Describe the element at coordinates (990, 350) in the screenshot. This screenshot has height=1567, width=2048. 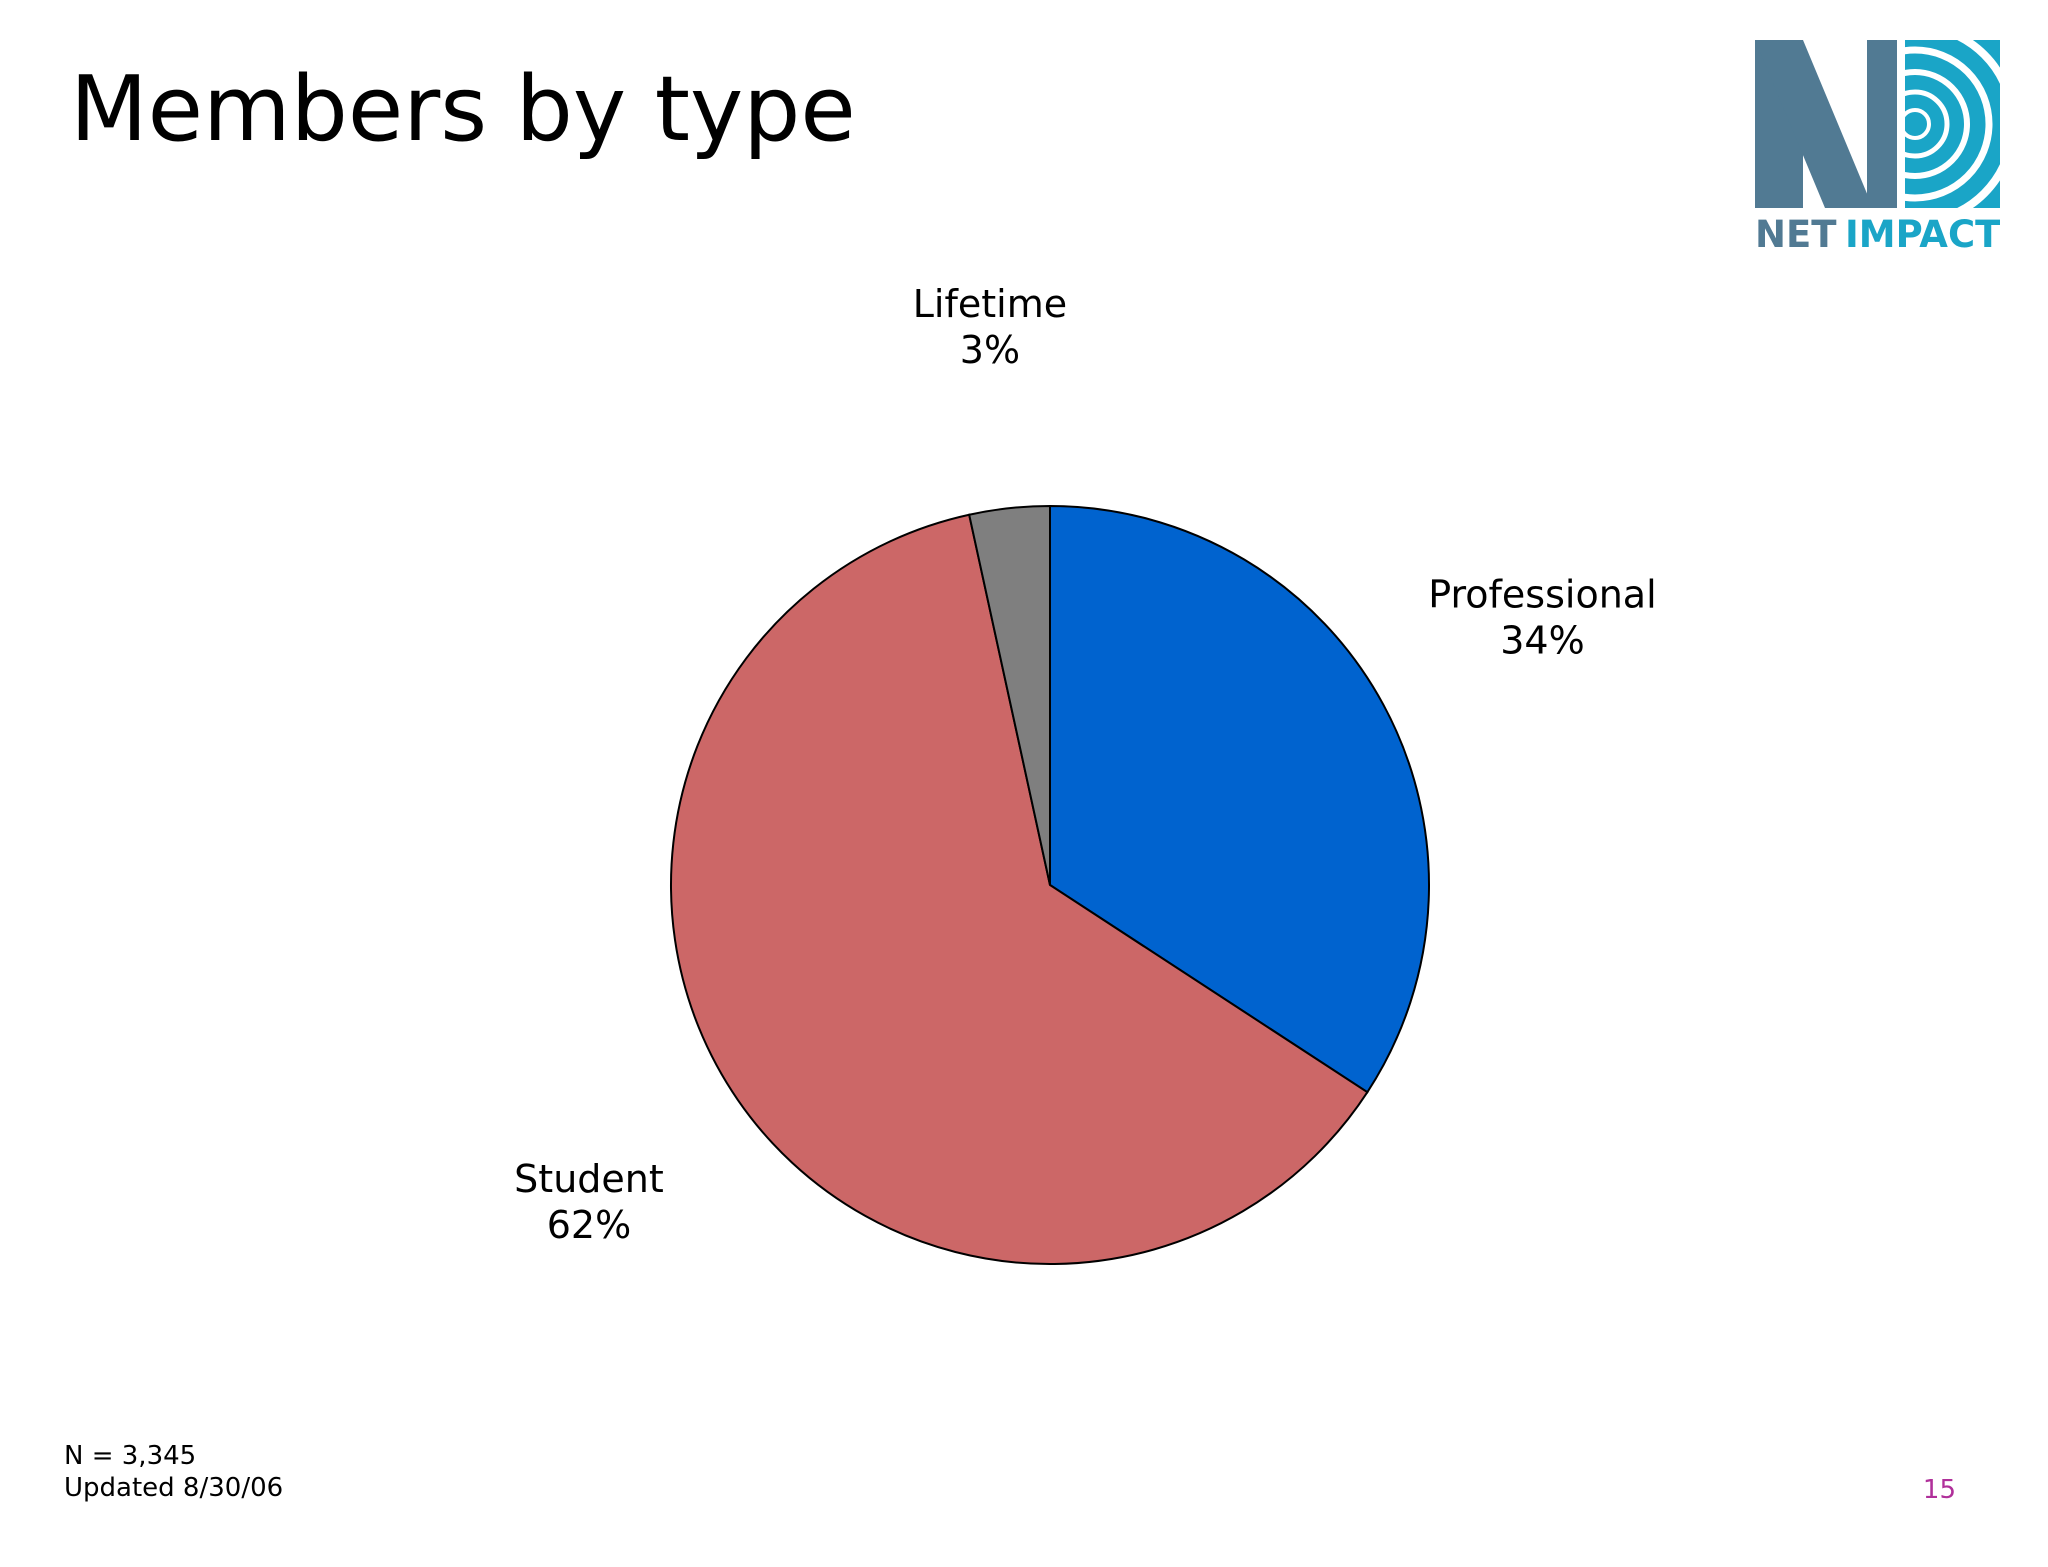
I see `slice-percent: 3%` at that location.